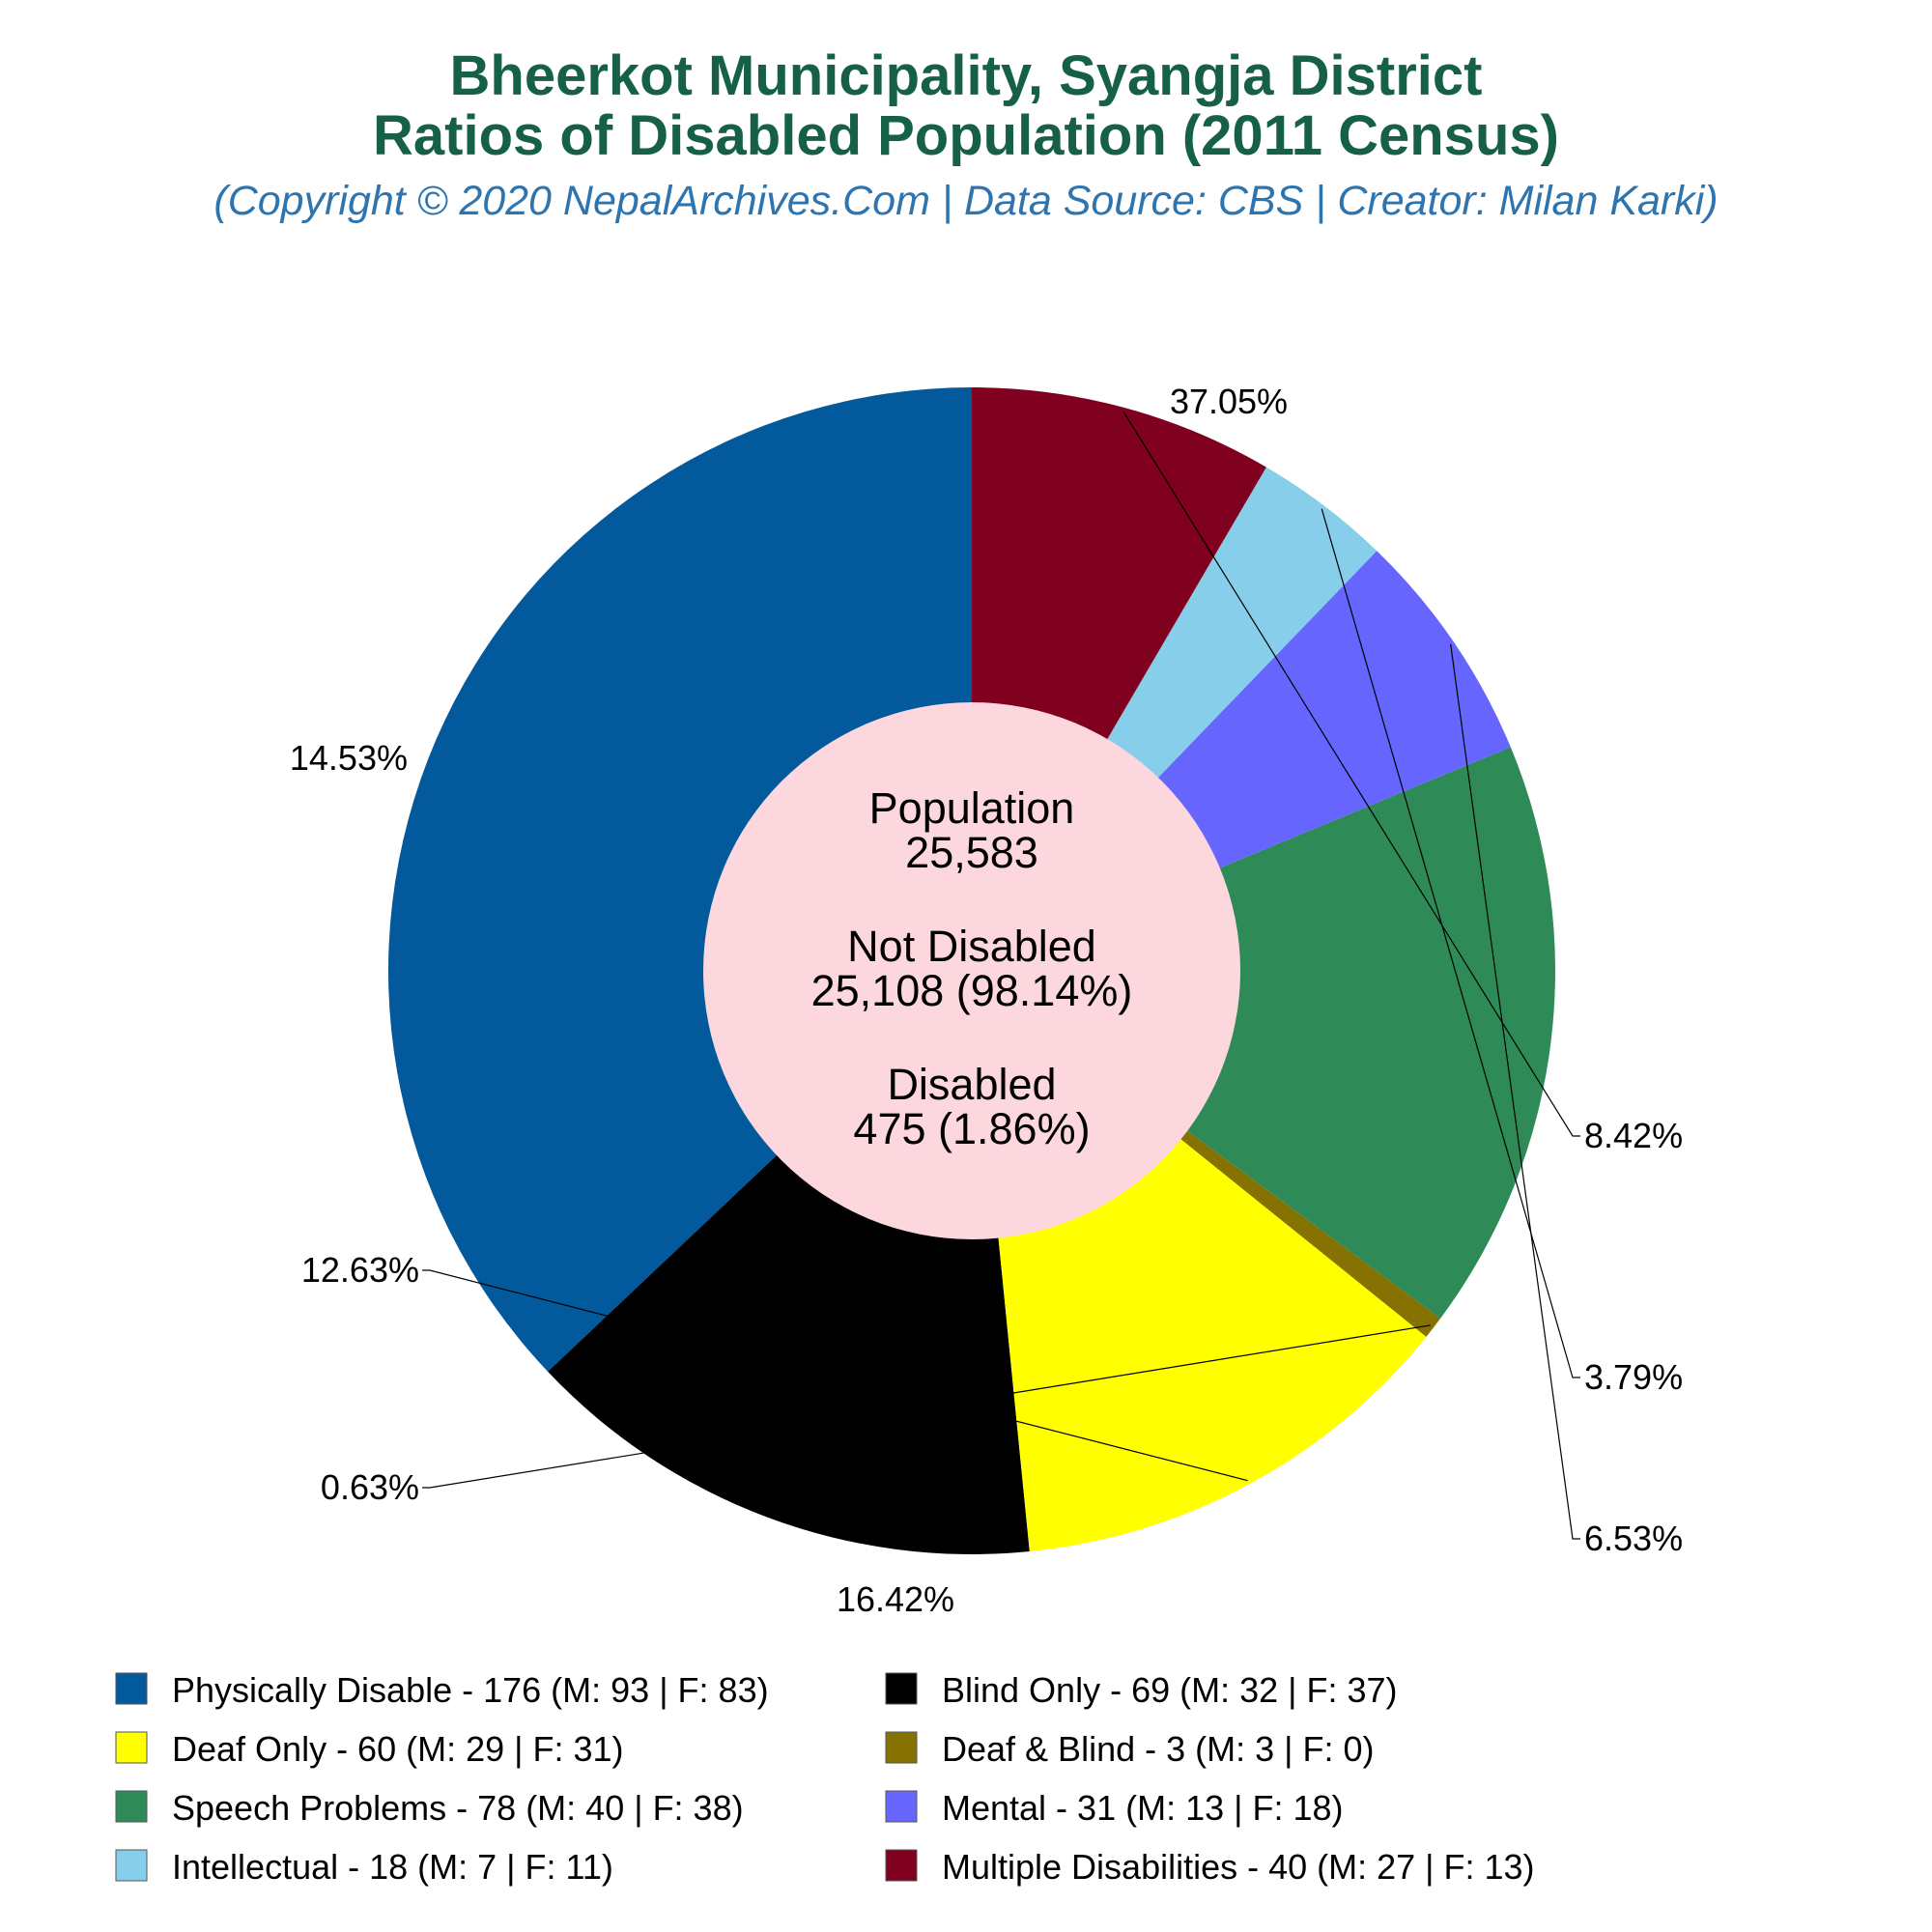  What do you see at coordinates (926, 1406) in the screenshot?
I see `leader-line-deaf-and-blind` at bounding box center [926, 1406].